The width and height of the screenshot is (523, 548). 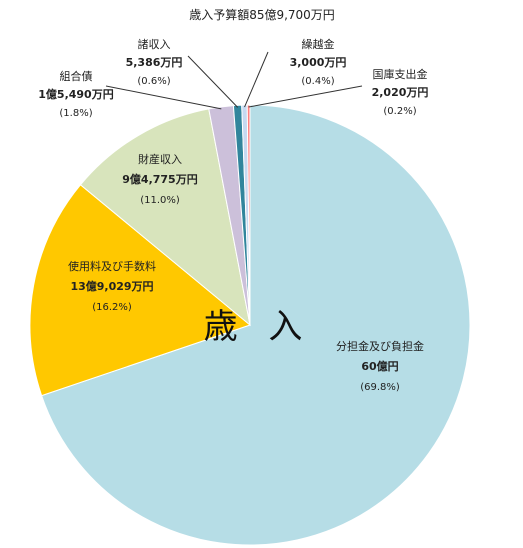 What do you see at coordinates (213, 81) in the screenshot?
I see `leader-line-shoshunyu` at bounding box center [213, 81].